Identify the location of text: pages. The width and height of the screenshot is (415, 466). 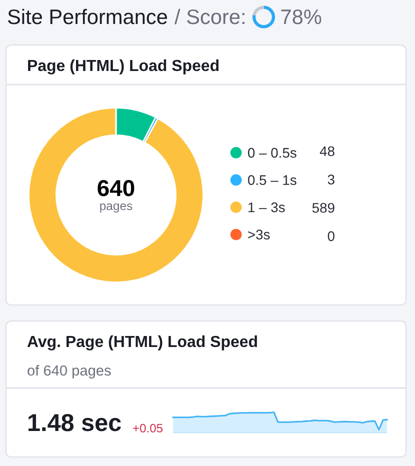
(116, 208).